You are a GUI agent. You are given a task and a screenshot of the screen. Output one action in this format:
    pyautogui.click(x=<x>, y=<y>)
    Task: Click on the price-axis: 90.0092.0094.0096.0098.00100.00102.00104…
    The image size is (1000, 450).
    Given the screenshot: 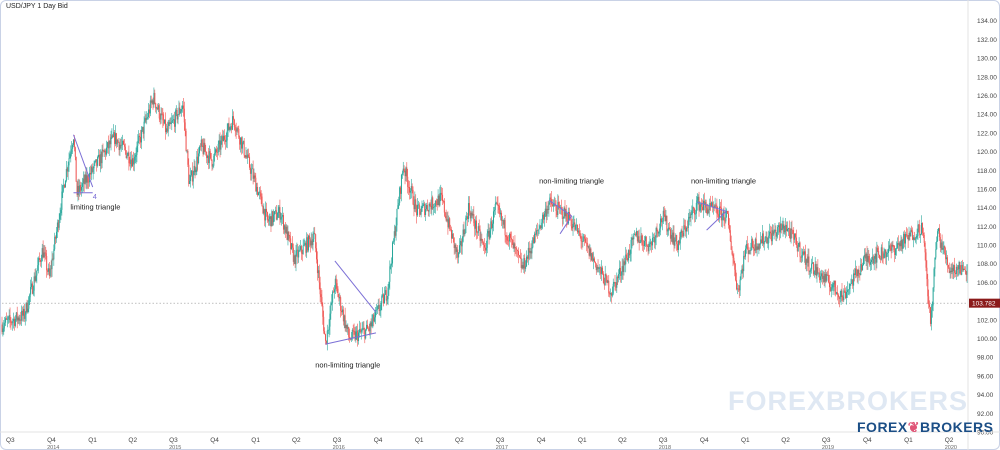 What is the action you would take?
    pyautogui.click(x=982, y=225)
    